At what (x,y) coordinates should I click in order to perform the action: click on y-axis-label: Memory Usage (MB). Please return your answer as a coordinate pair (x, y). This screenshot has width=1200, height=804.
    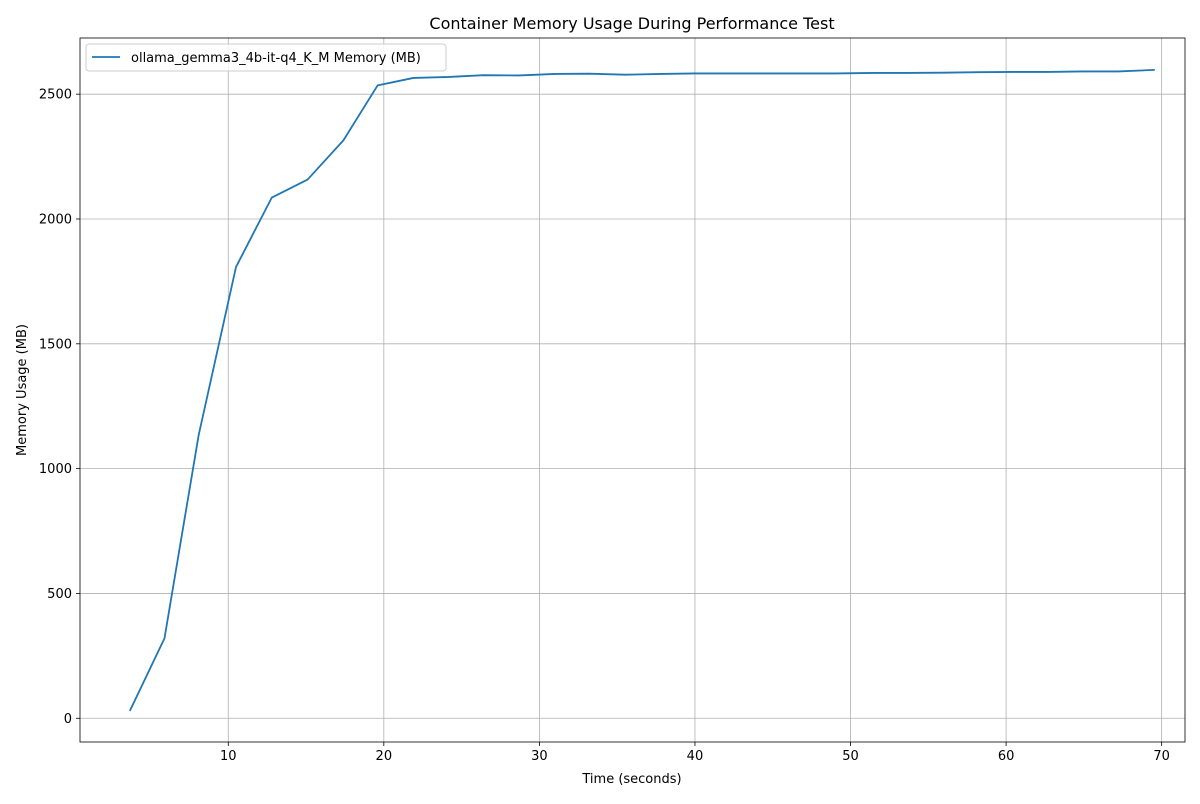
    Looking at the image, I should click on (22, 390).